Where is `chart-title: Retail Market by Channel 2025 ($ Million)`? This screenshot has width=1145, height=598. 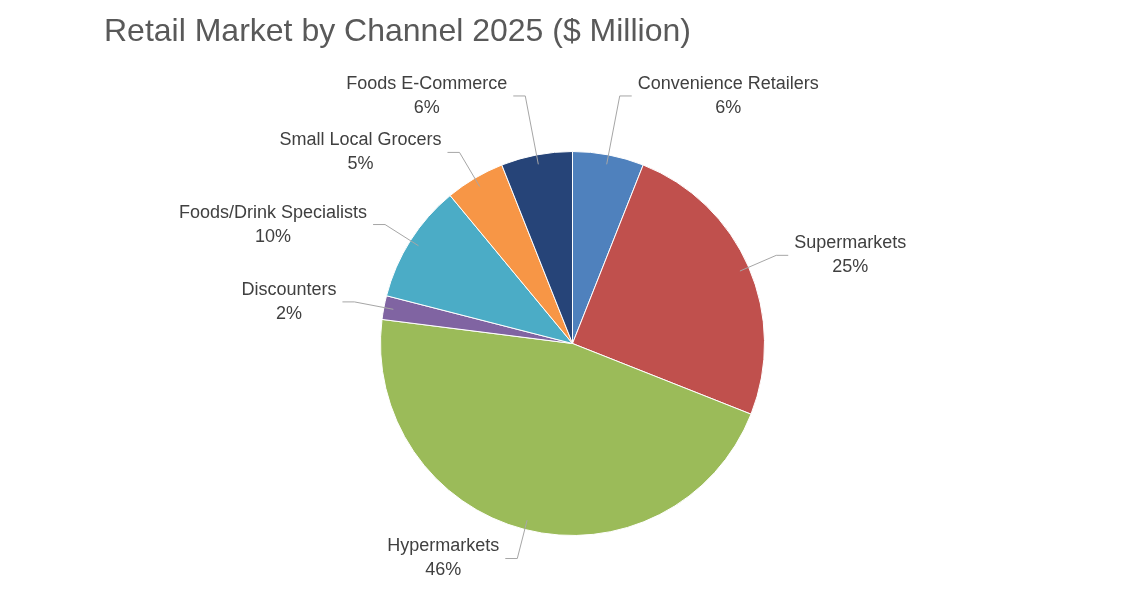
chart-title: Retail Market by Channel 2025 ($ Million) is located at coordinates (397, 30).